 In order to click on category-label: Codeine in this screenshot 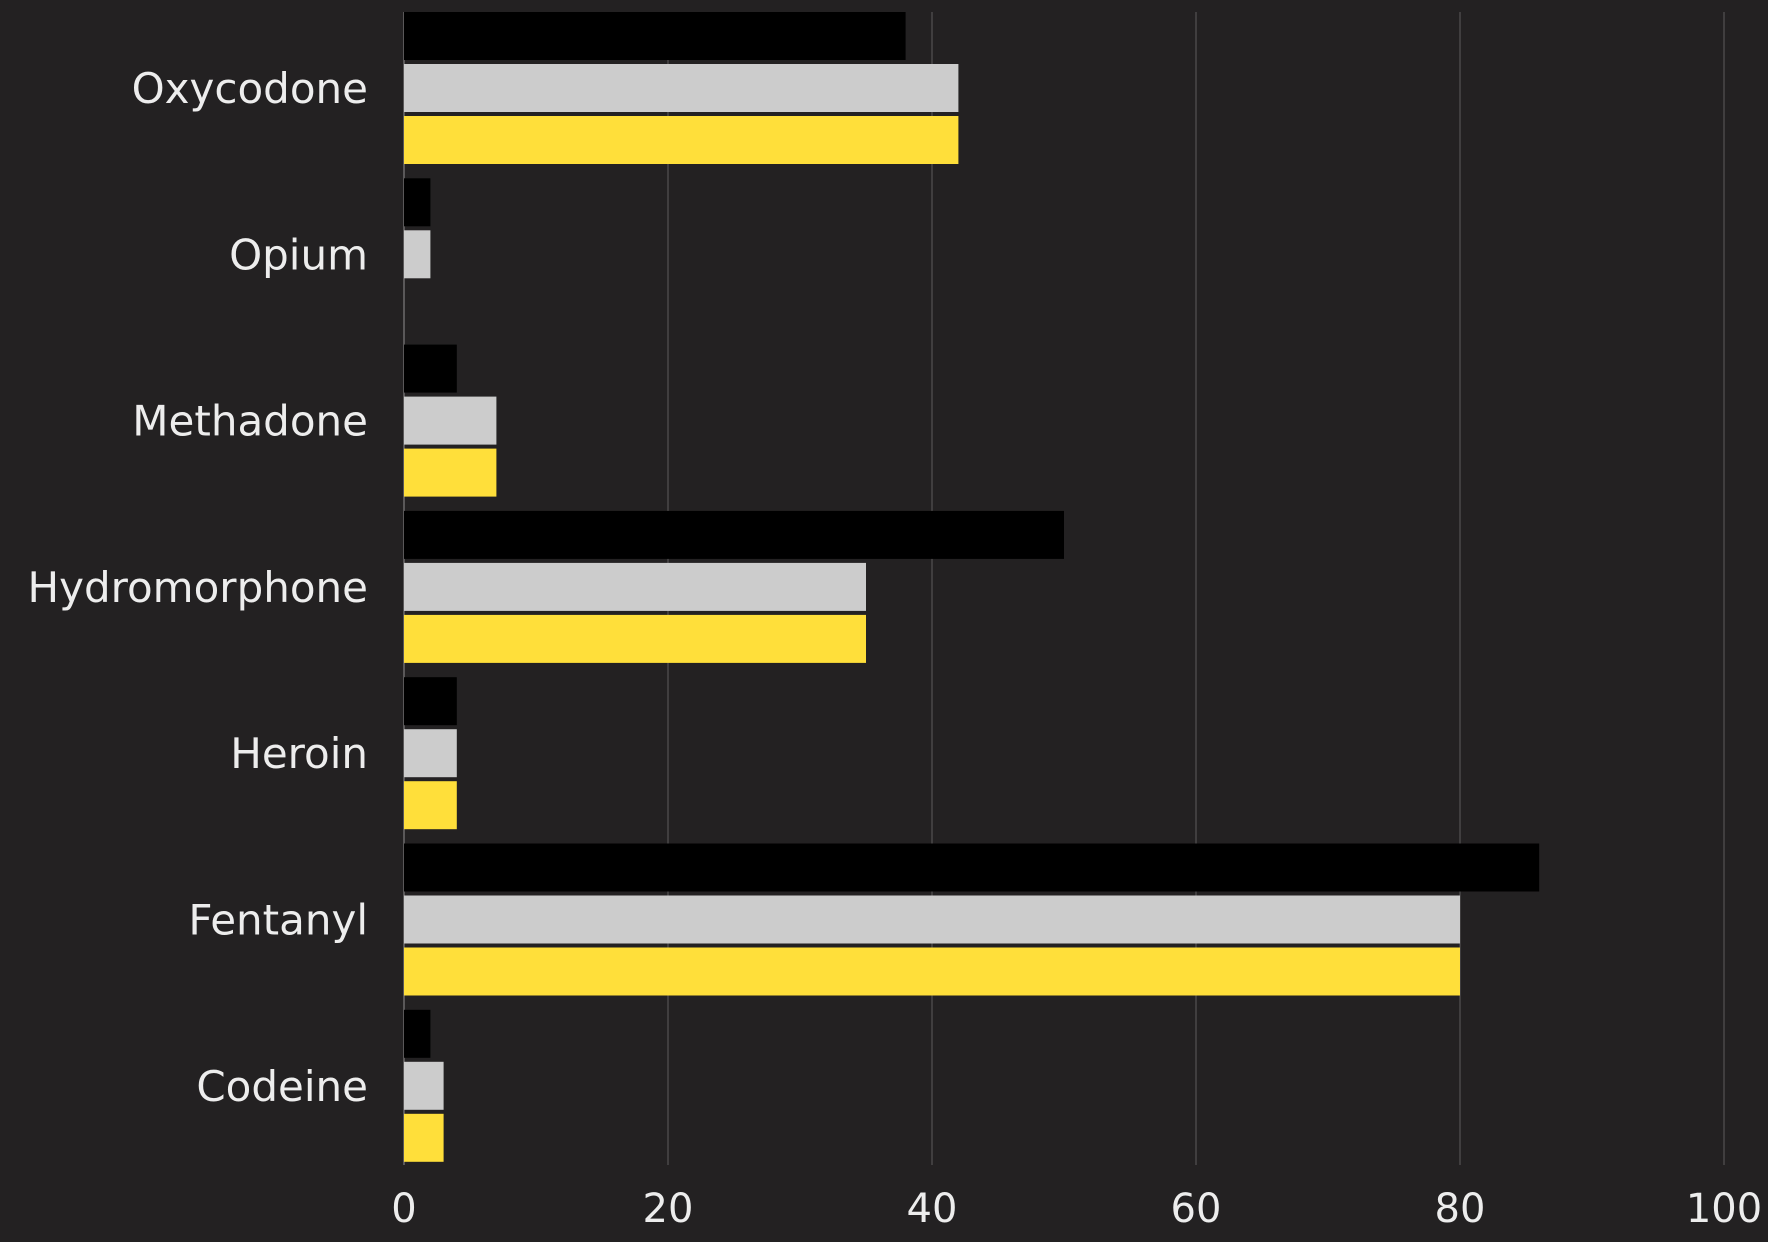, I will do `click(282, 1086)`.